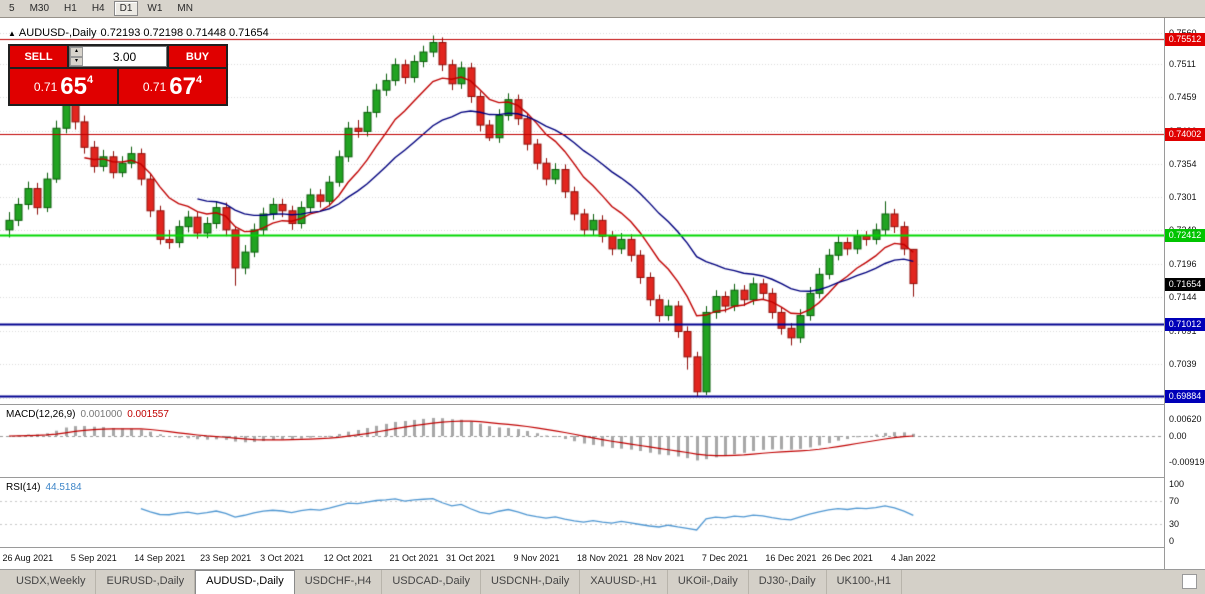 This screenshot has height=594, width=1205. What do you see at coordinates (1178, 436) in the screenshot?
I see `macd-axis-label: 0.00` at bounding box center [1178, 436].